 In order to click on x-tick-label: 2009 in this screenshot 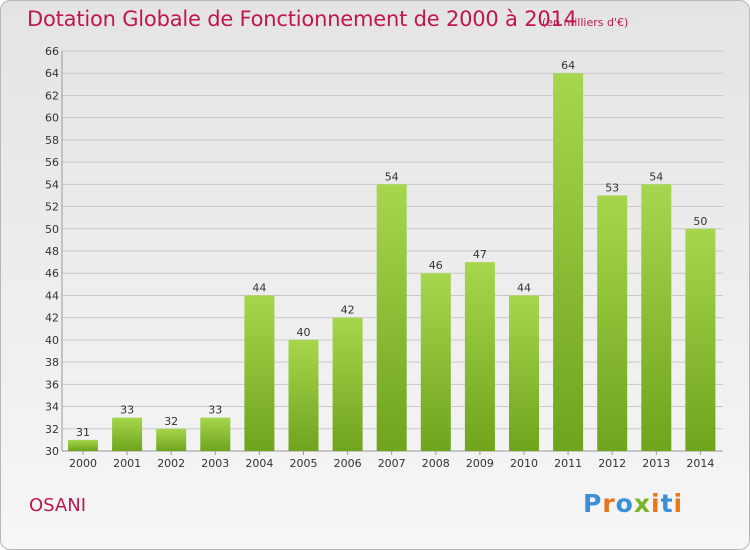, I will do `click(480, 463)`.